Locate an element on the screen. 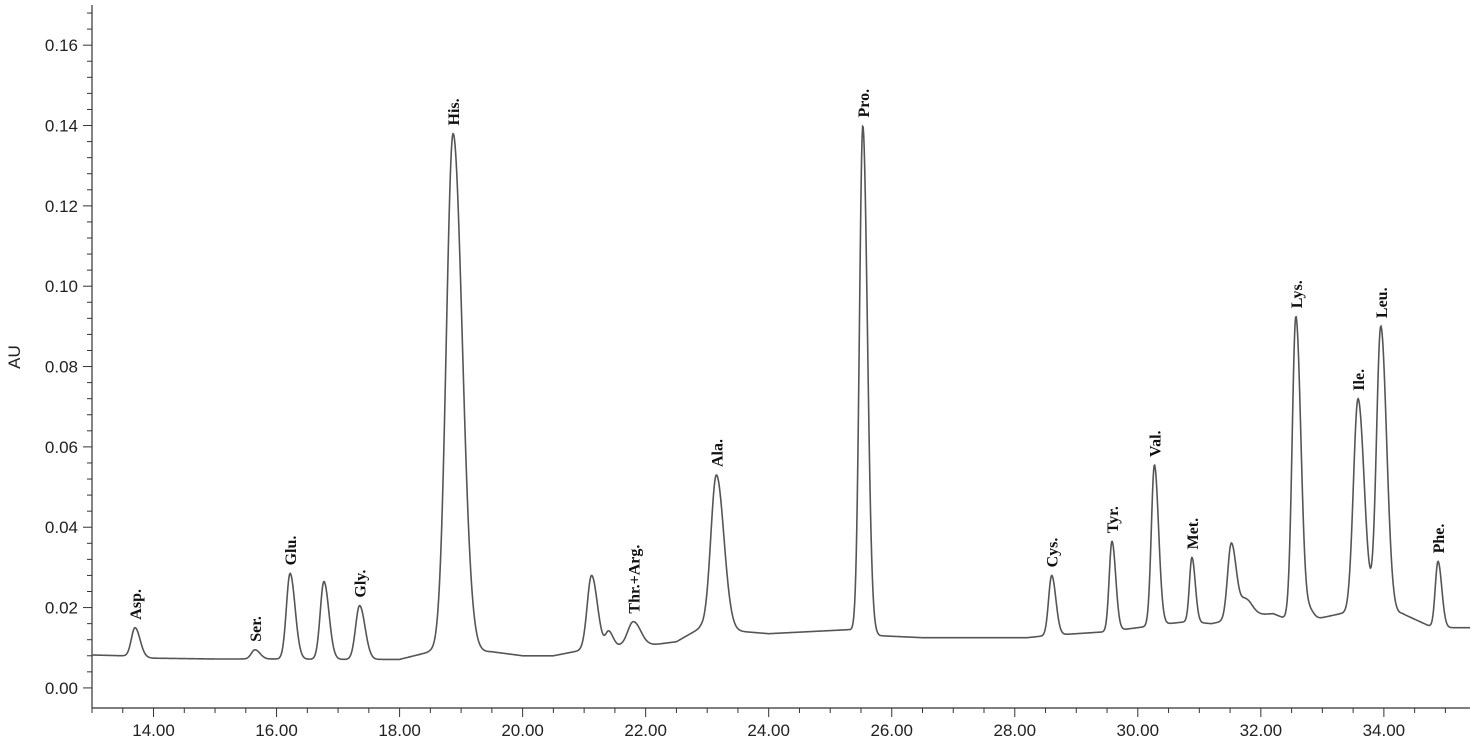 The width and height of the screenshot is (1478, 742). x-tick-label: 20.00 is located at coordinates (522, 730).